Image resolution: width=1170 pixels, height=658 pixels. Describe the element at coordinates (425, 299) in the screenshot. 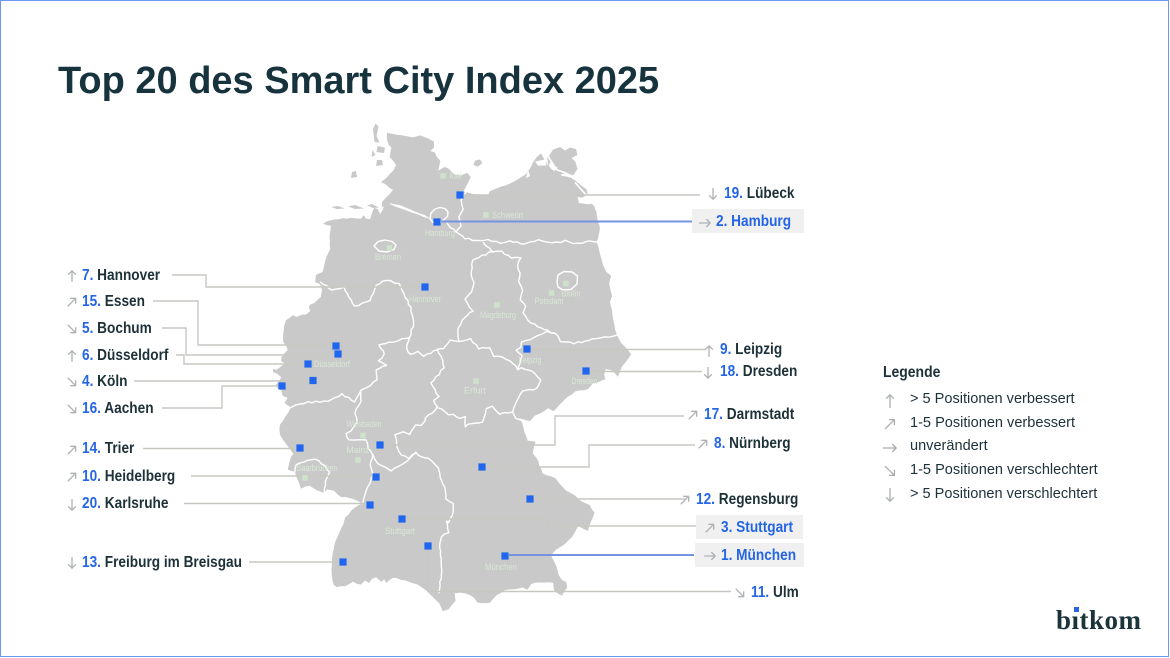

I see `svg-text: Hannover` at that location.